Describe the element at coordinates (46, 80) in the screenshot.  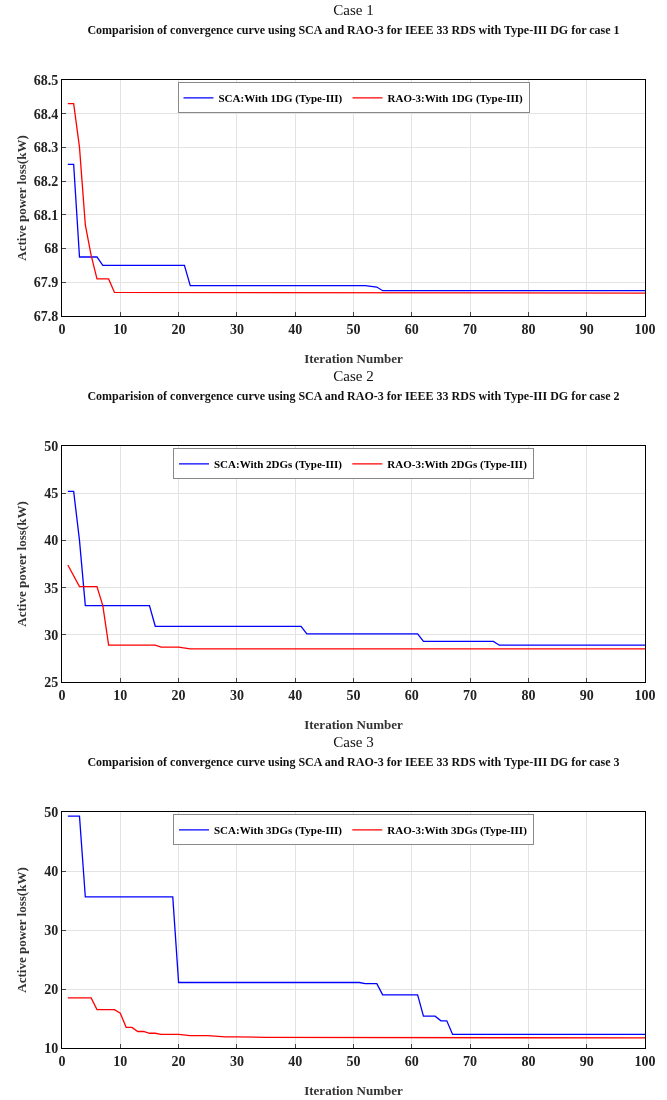
I see `y-tick-label: 68.5` at that location.